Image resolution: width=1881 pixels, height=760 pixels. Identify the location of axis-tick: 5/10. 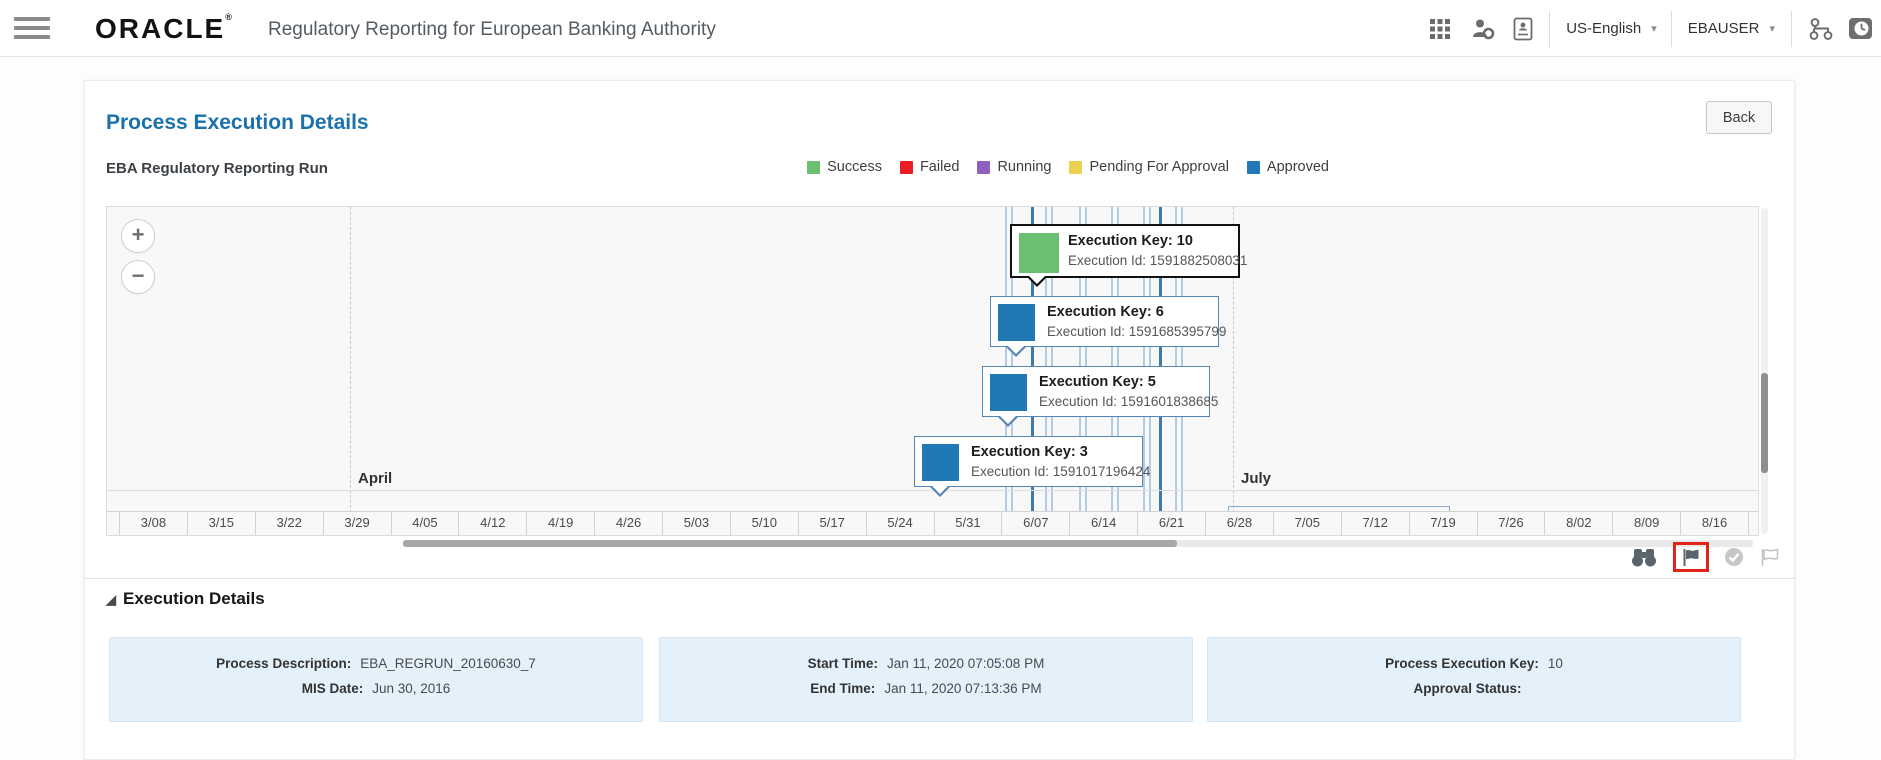
(763, 523).